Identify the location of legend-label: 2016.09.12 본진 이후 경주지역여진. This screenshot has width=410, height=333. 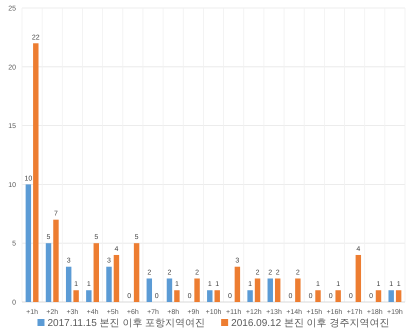
(310, 323).